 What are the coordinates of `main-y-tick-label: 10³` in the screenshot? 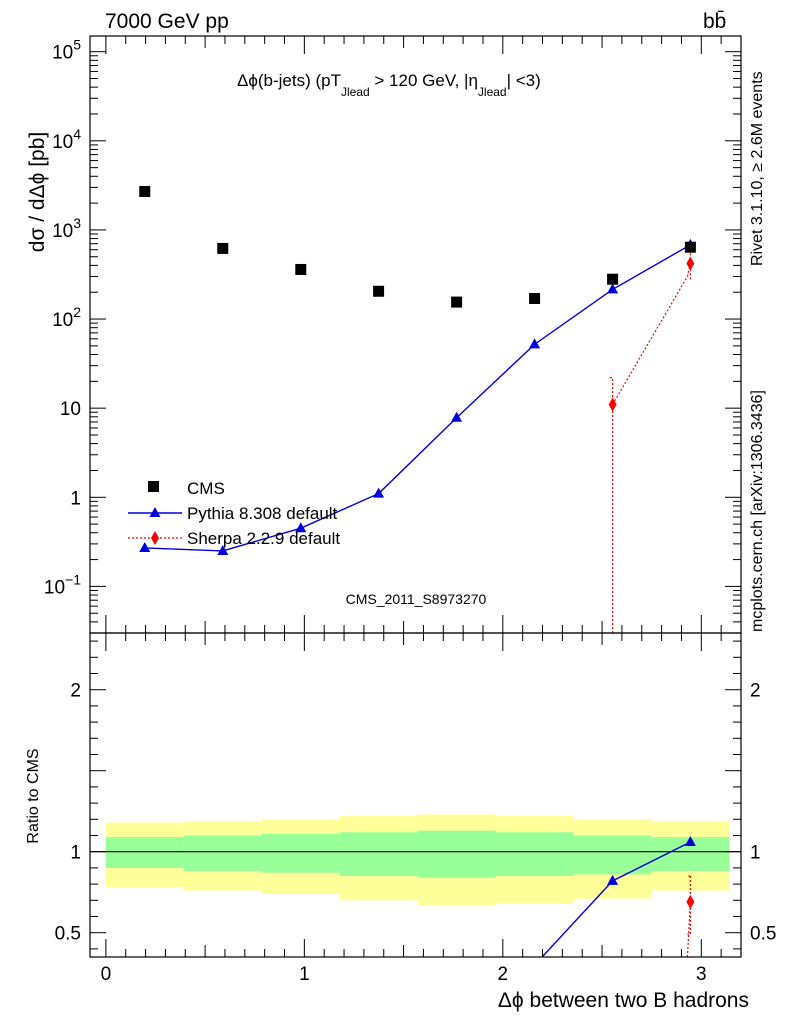 It's located at (66, 228).